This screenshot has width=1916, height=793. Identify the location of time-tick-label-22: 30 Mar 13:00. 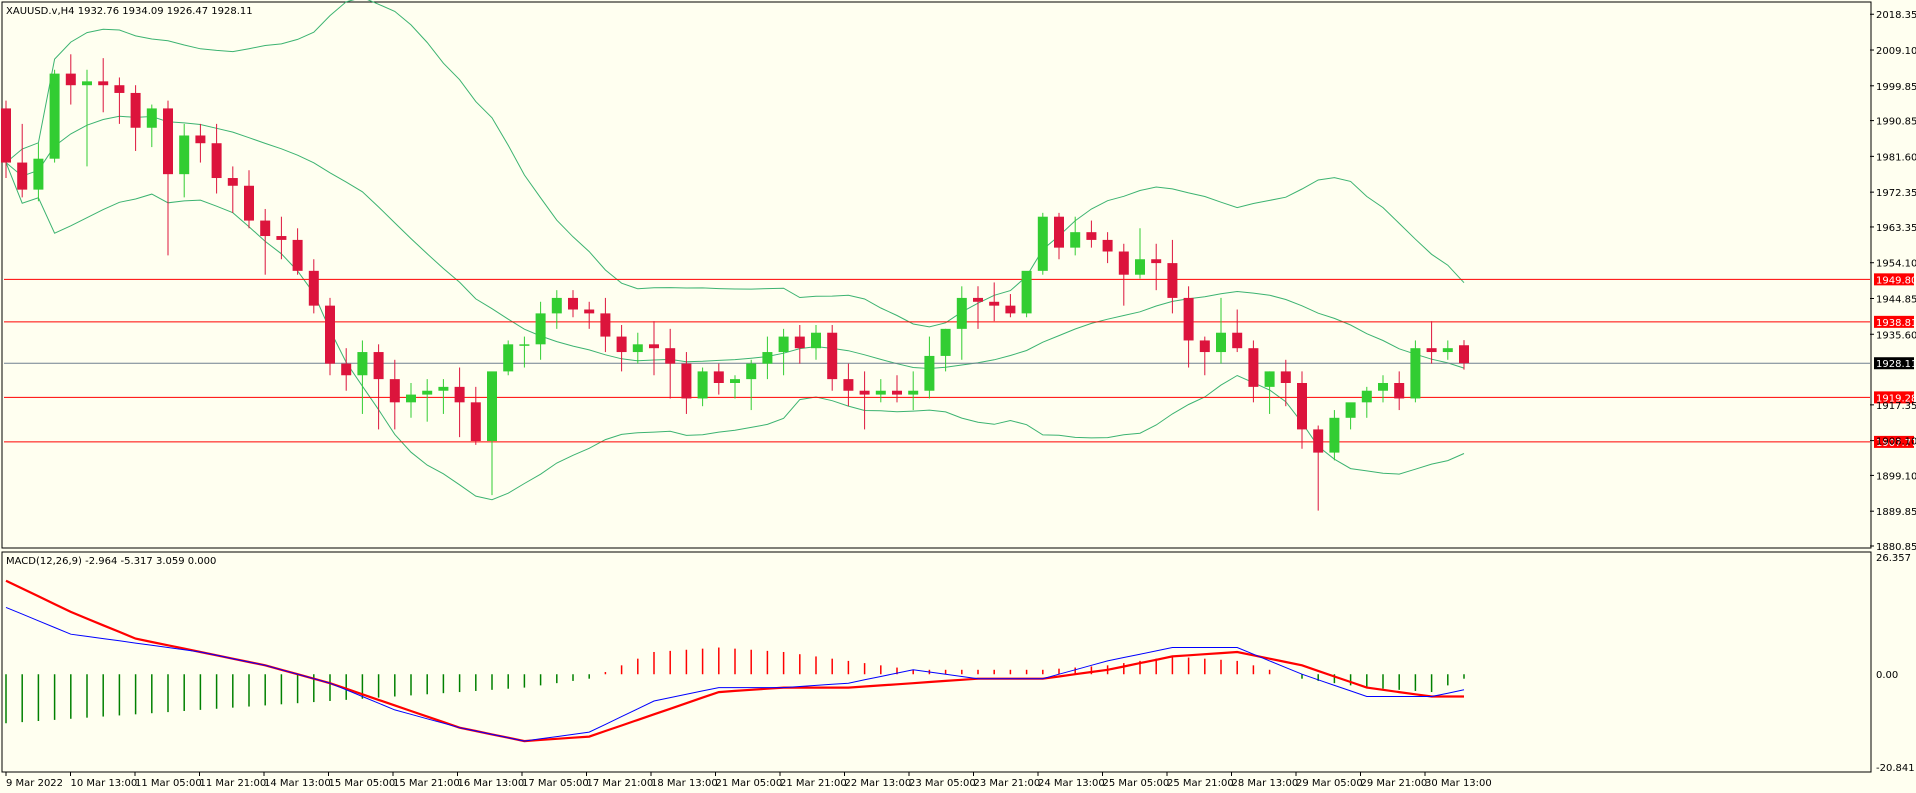
(1458, 783).